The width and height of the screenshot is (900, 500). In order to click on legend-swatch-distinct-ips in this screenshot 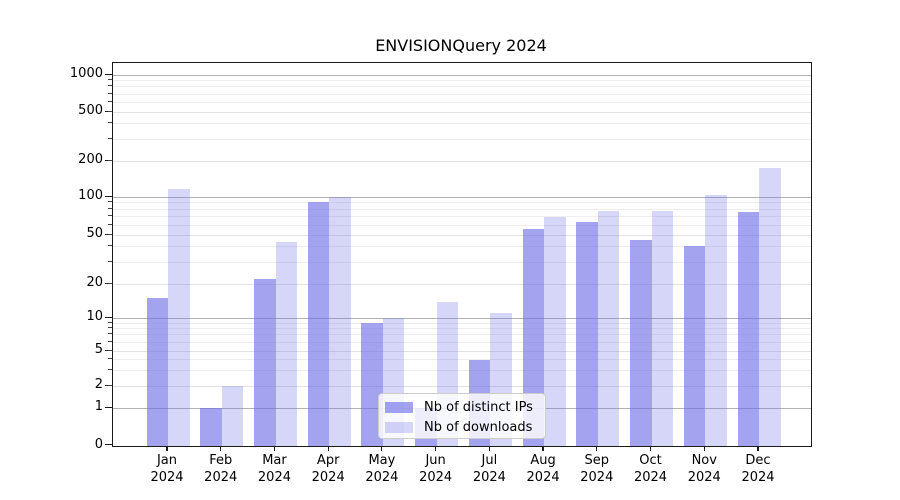, I will do `click(399, 407)`.